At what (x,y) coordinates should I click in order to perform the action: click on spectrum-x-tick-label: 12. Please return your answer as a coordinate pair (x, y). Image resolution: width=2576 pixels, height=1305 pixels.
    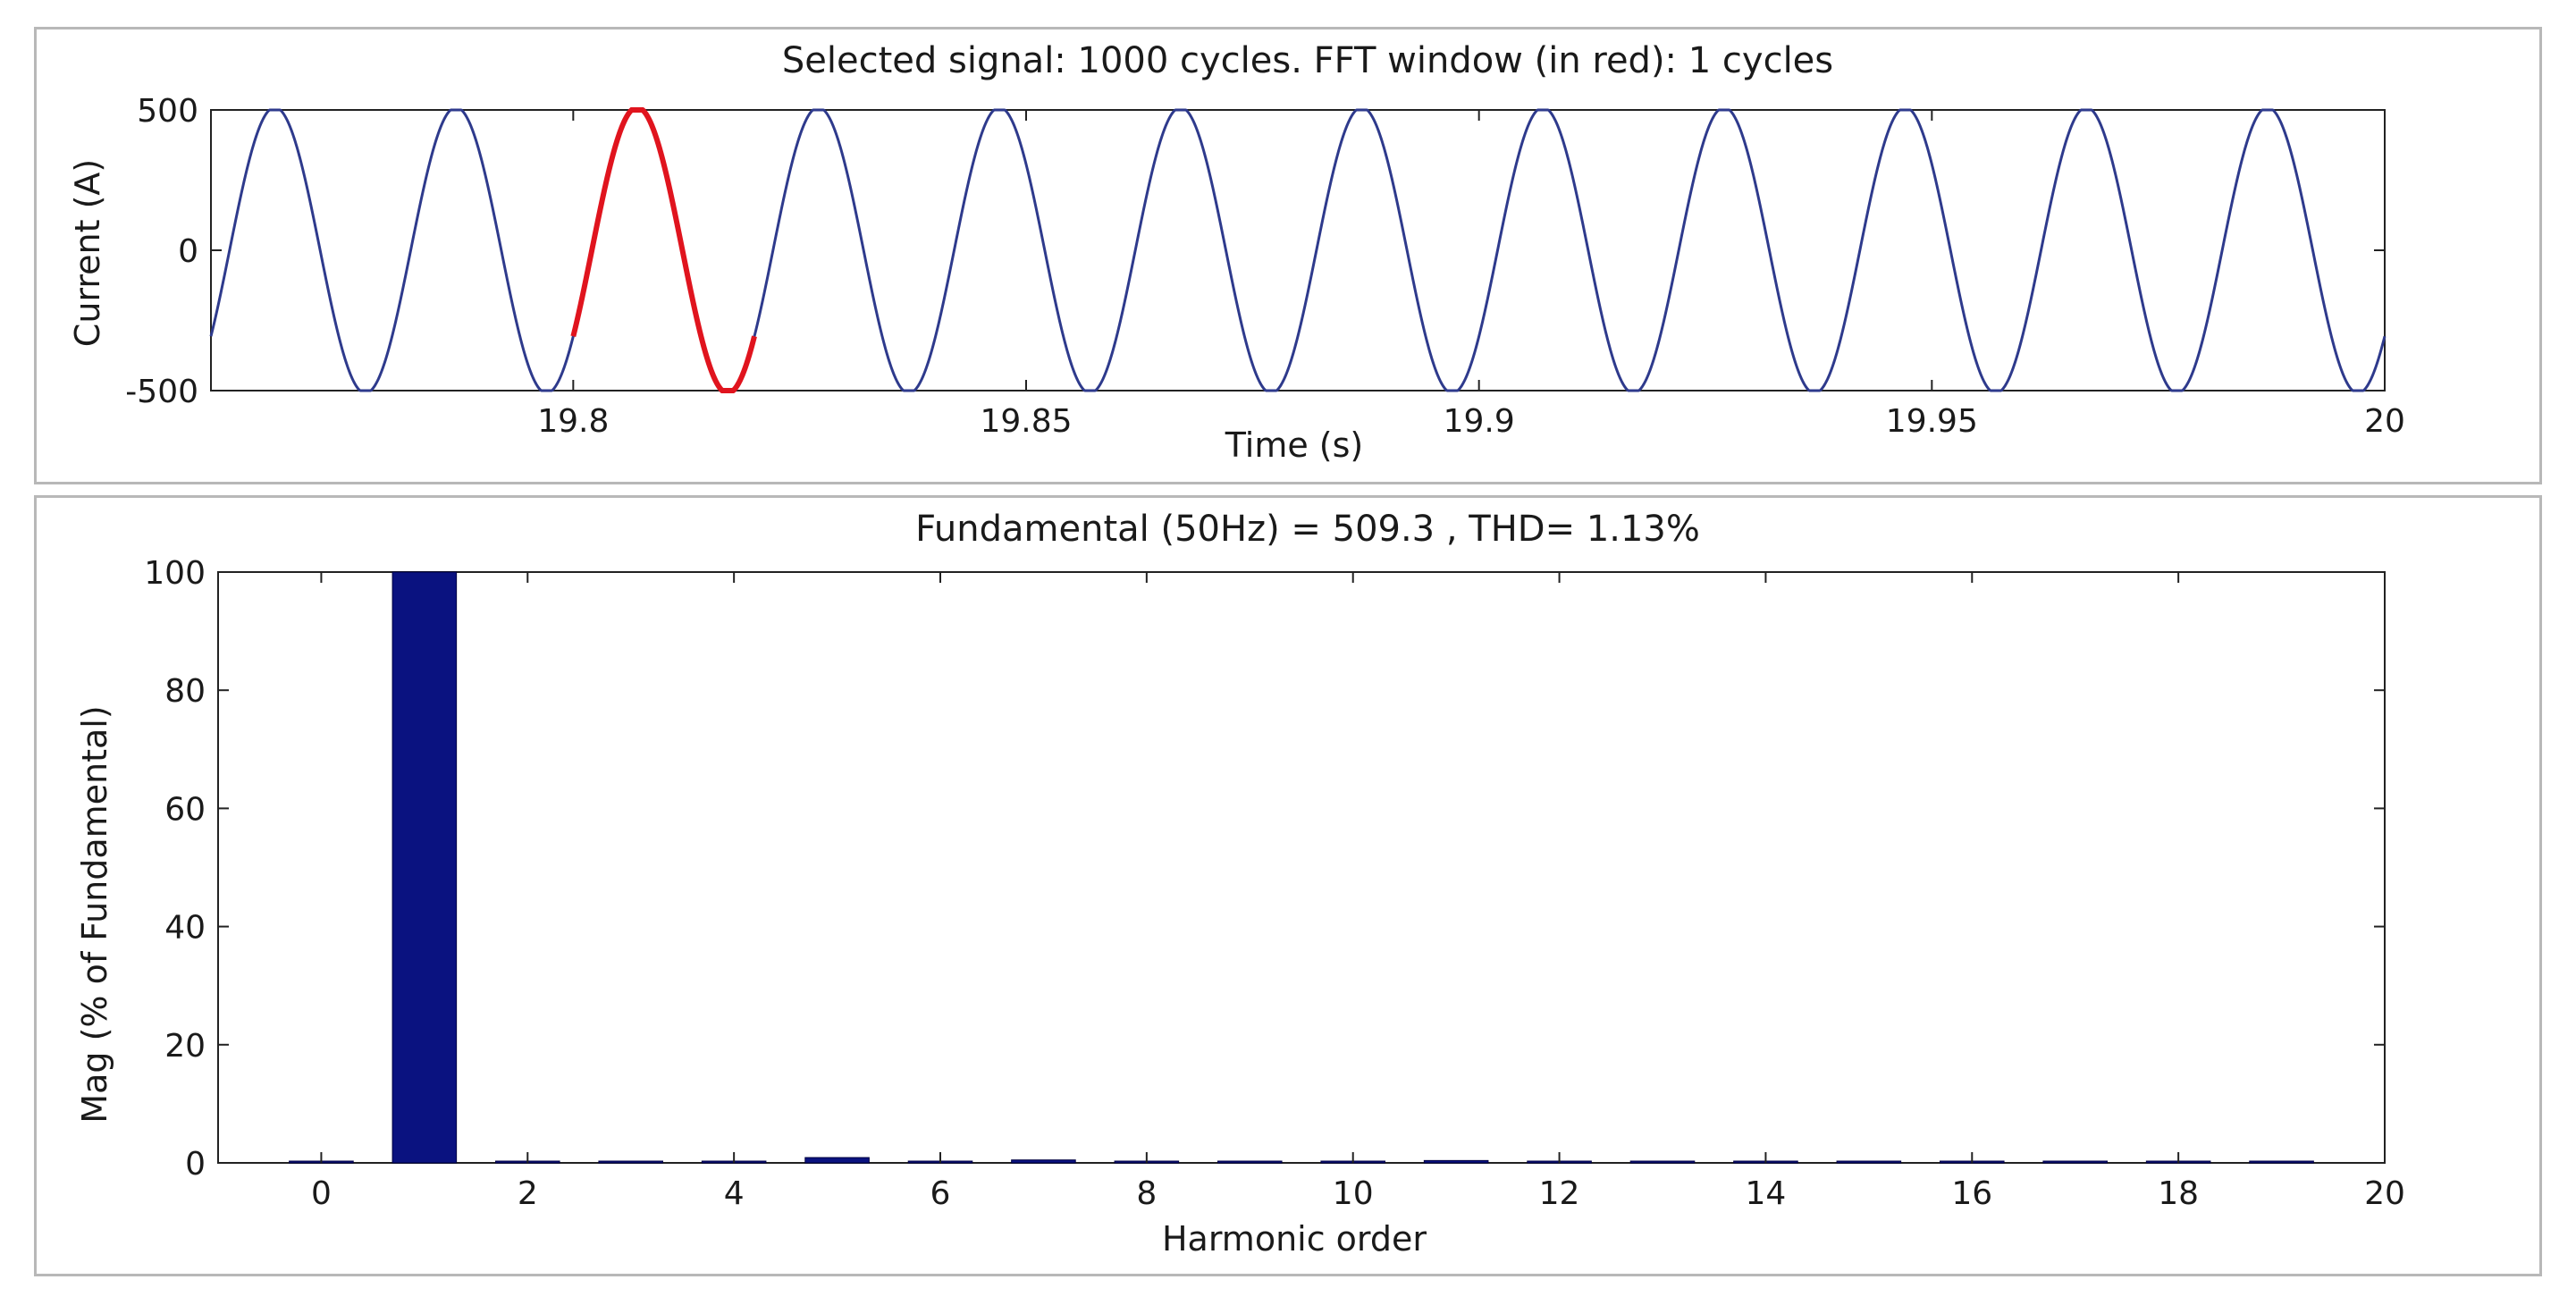
    Looking at the image, I should click on (1560, 1193).